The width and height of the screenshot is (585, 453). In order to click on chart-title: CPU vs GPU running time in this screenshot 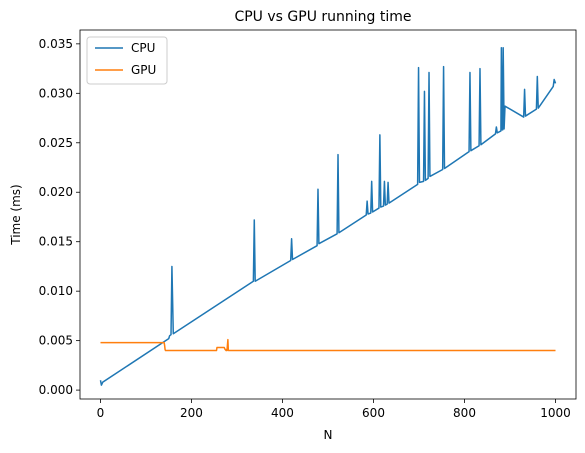, I will do `click(322, 17)`.